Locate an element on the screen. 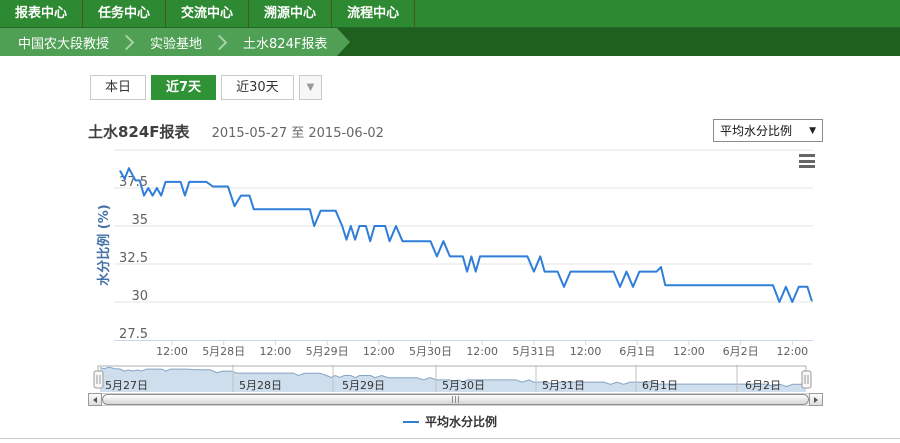 The height and width of the screenshot is (443, 900). nav-item-report-center: 报表中心 is located at coordinates (42, 13).